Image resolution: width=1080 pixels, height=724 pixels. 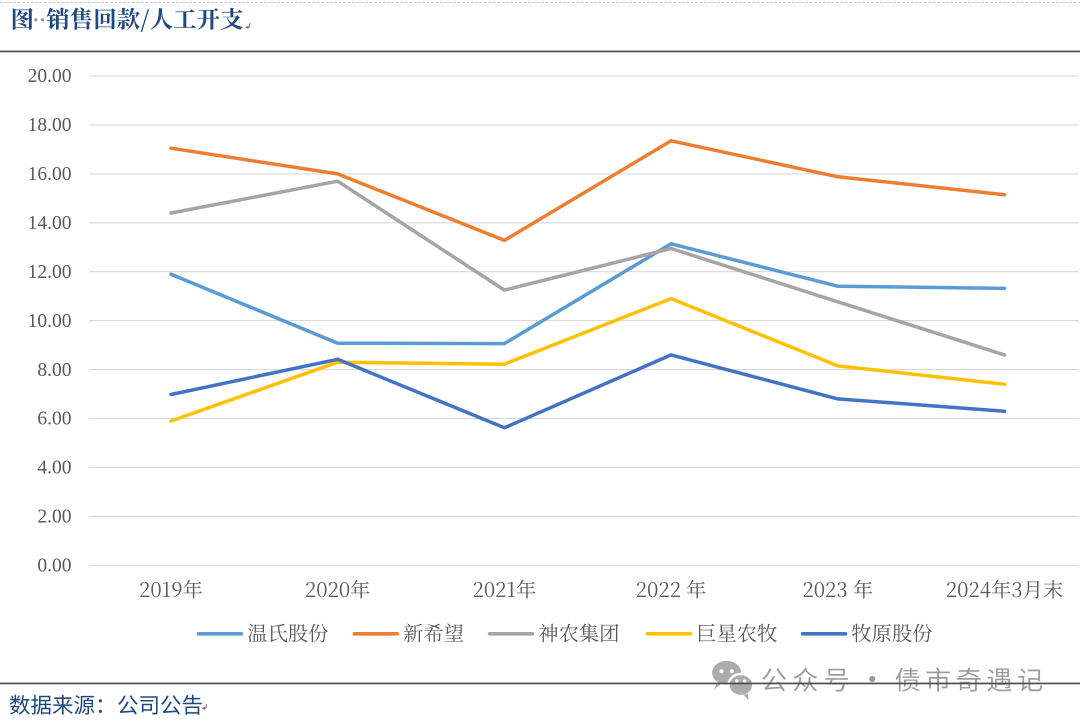 What do you see at coordinates (54, 566) in the screenshot?
I see `svg-text: 0.00` at bounding box center [54, 566].